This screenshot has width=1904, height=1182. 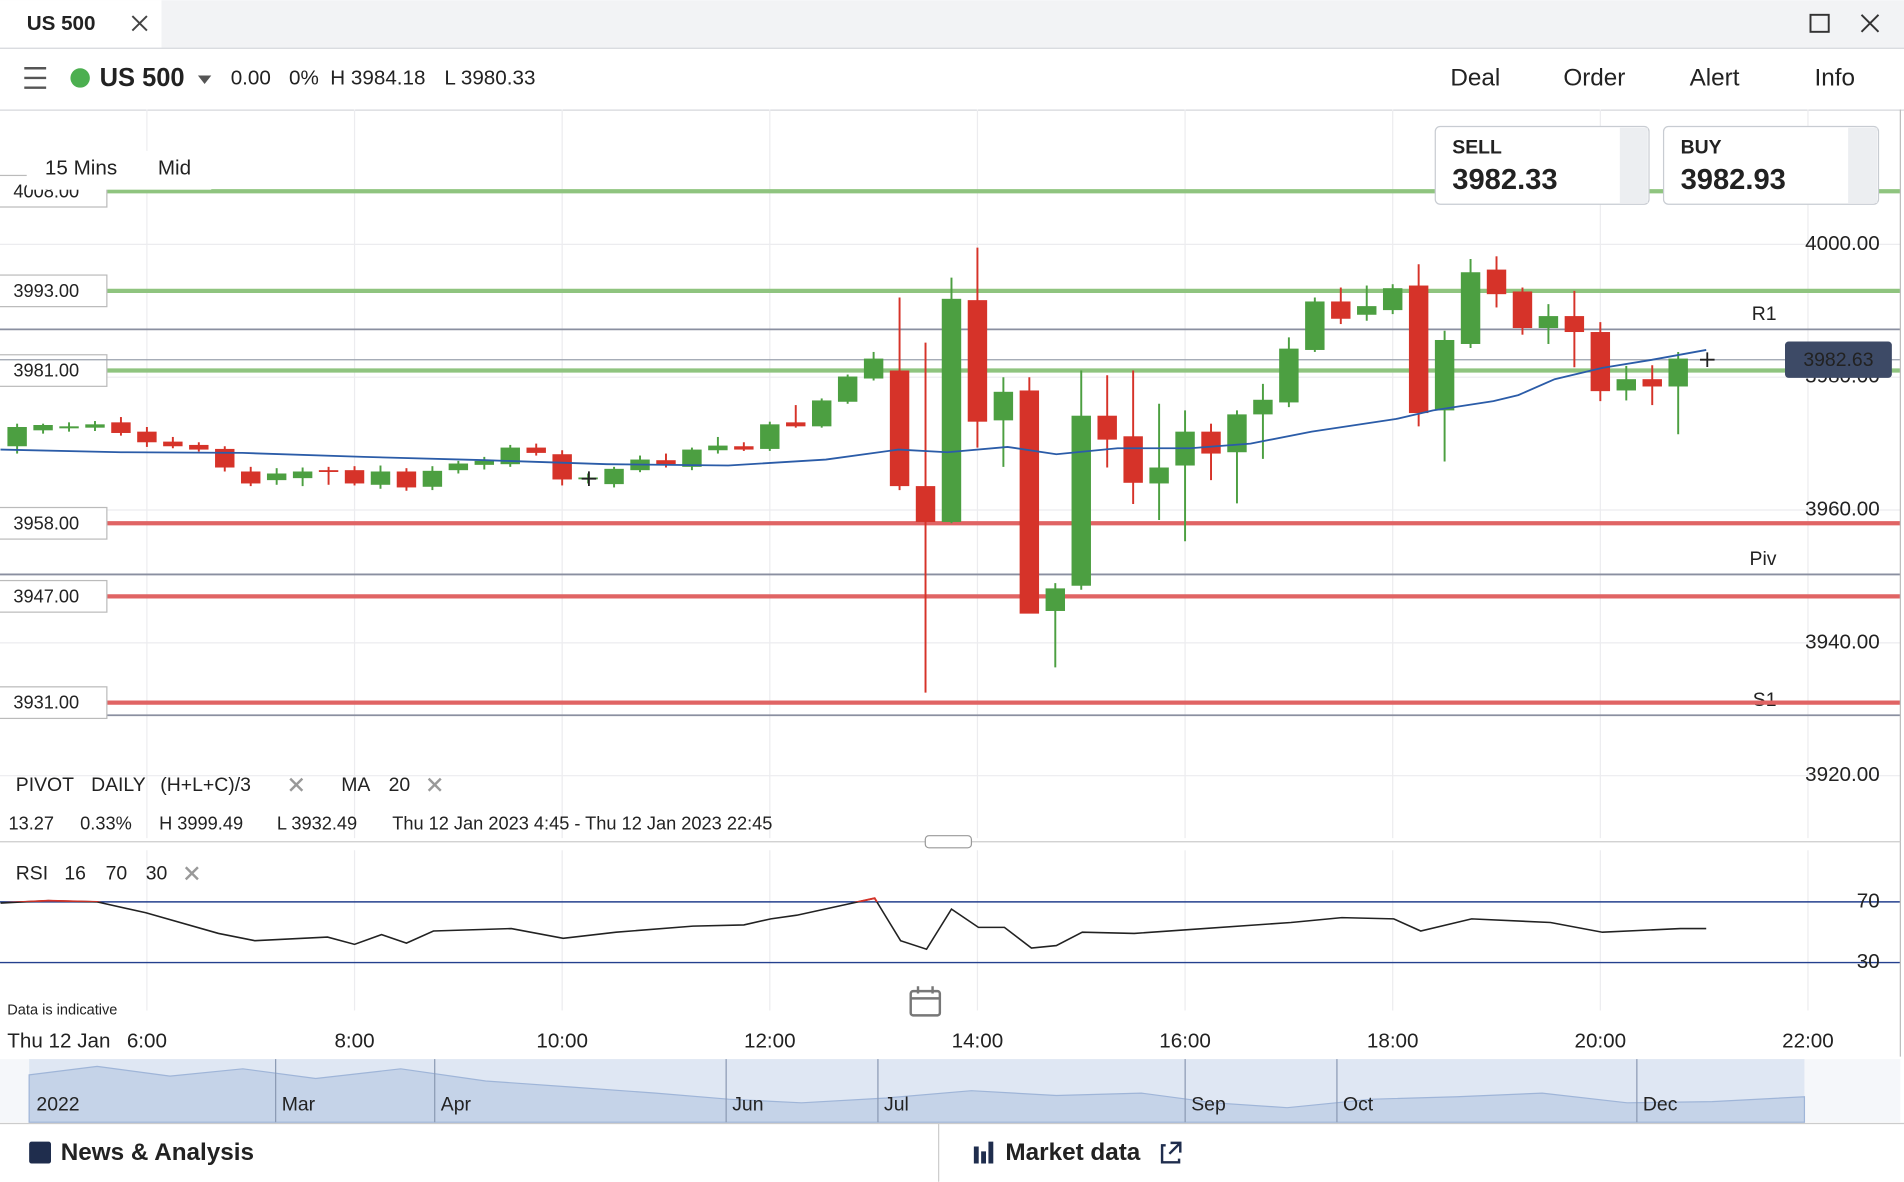 What do you see at coordinates (1393, 1041) in the screenshot?
I see `x-tick-label: 18:00` at bounding box center [1393, 1041].